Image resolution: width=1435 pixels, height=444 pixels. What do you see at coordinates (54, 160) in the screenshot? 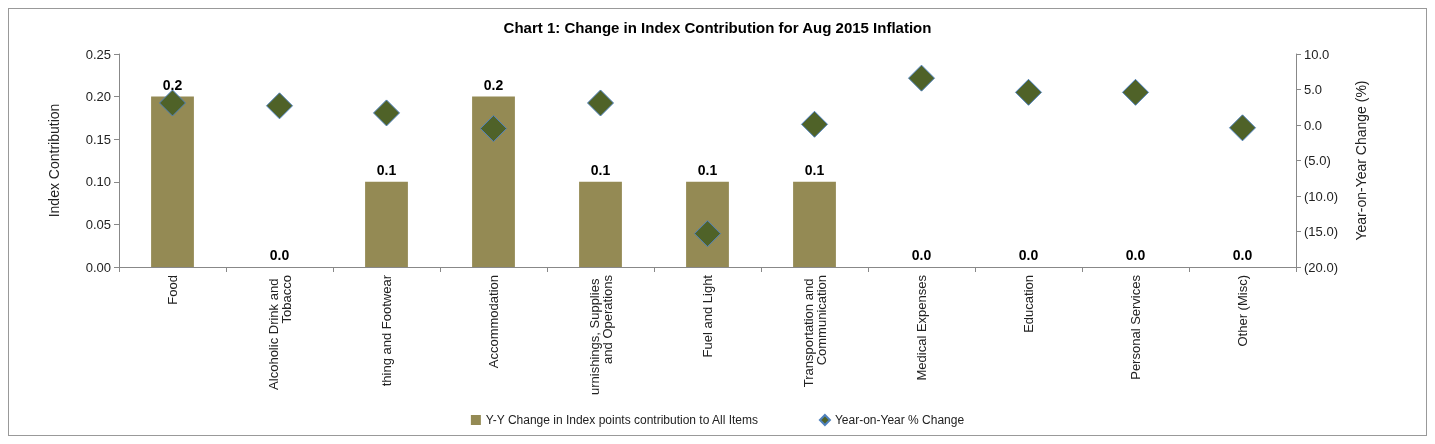
I see `y-axis-title: Index Contribution` at bounding box center [54, 160].